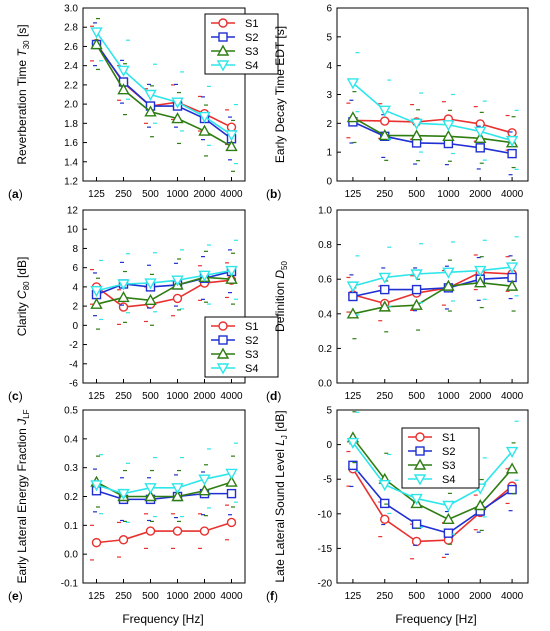  I want to click on y-tick-label: 6, so click(329, 9).